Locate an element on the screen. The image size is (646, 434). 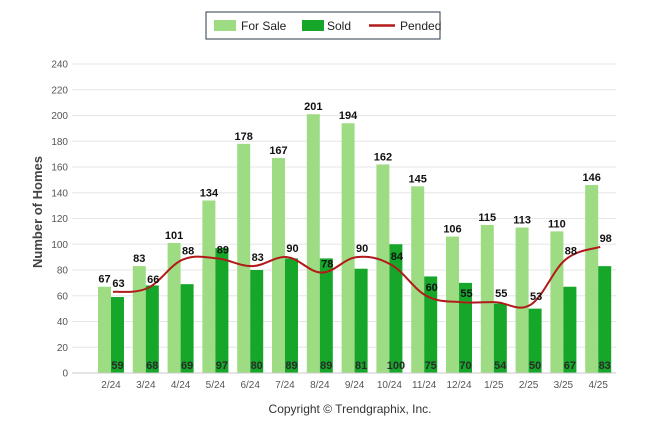
y-tick-label: 100 is located at coordinates (59, 245).